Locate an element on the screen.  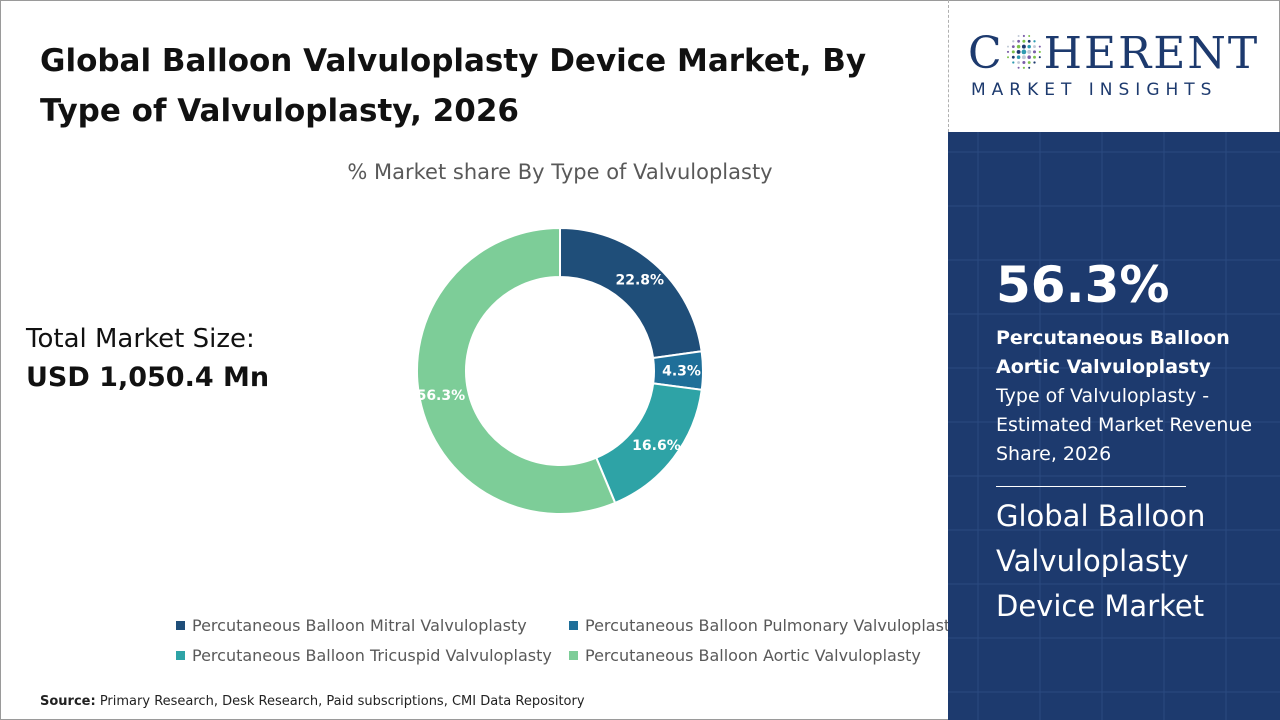
total-market-value: USD 1,050.4 Mn is located at coordinates (148, 377).